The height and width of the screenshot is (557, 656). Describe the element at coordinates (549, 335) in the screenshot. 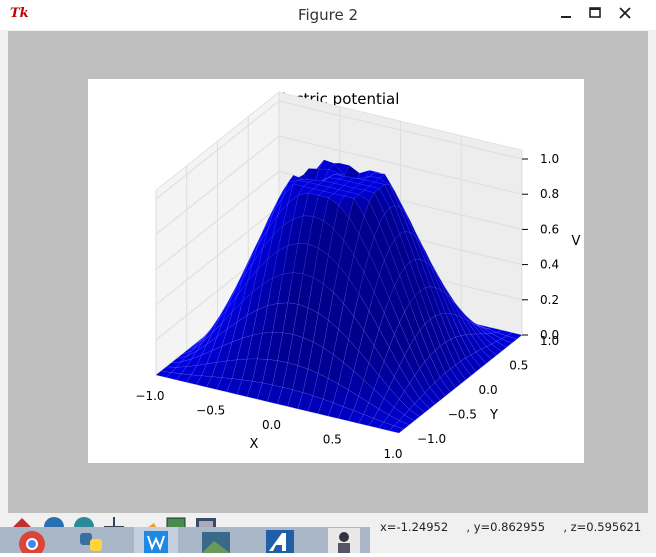

I see `z-tick-label: 0.0` at that location.